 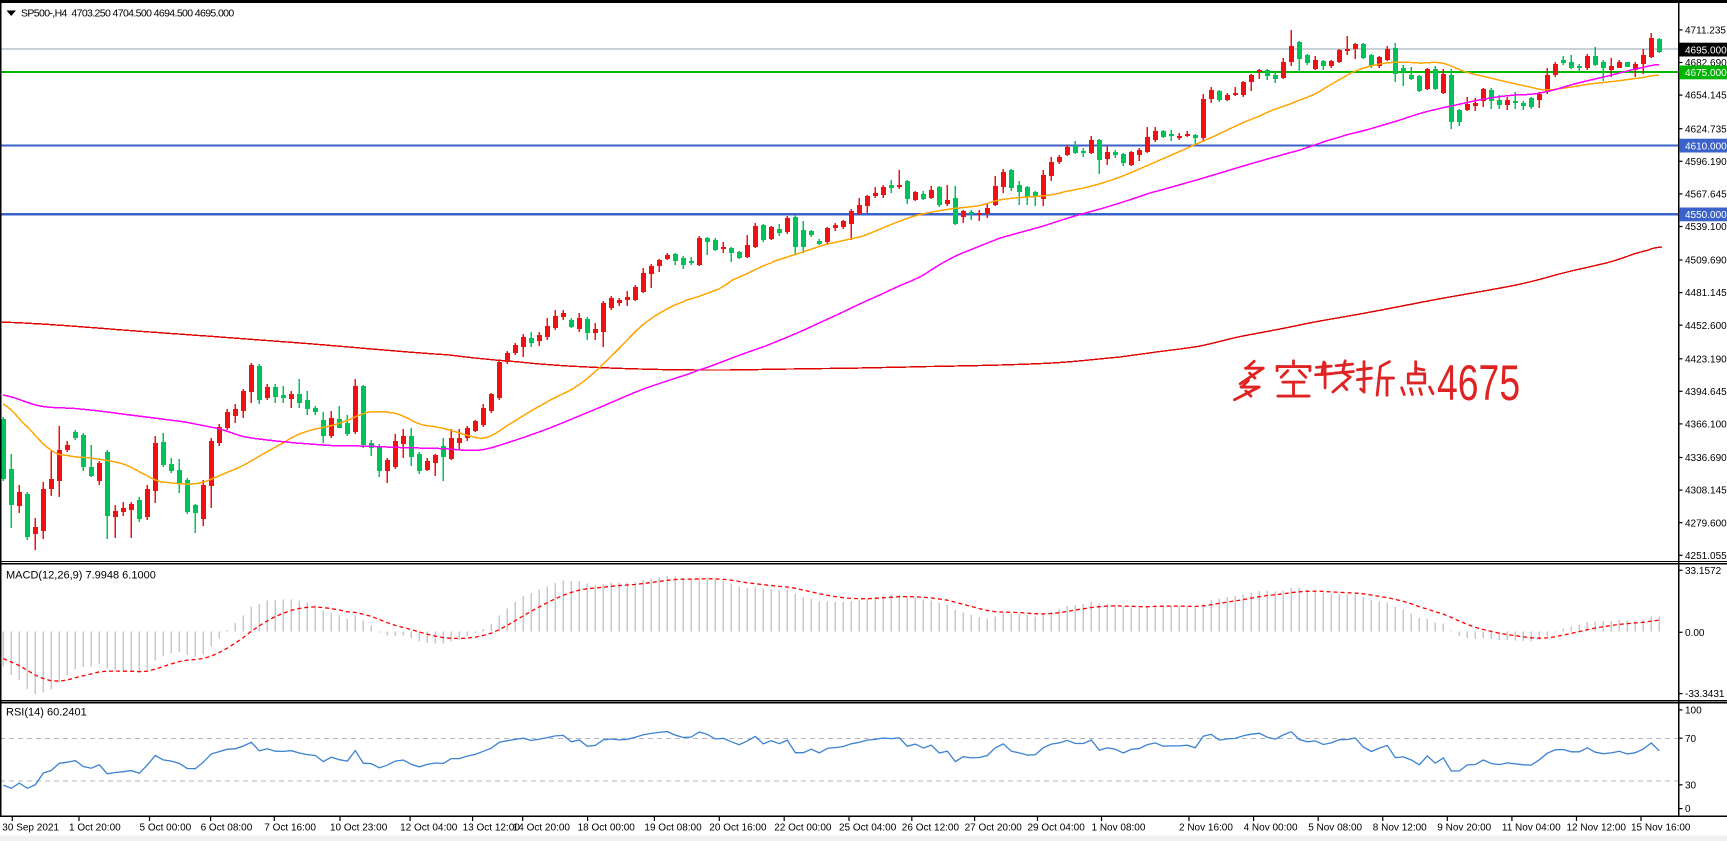 I want to click on svg-text: 1 Nov 08:00, so click(x=1119, y=828).